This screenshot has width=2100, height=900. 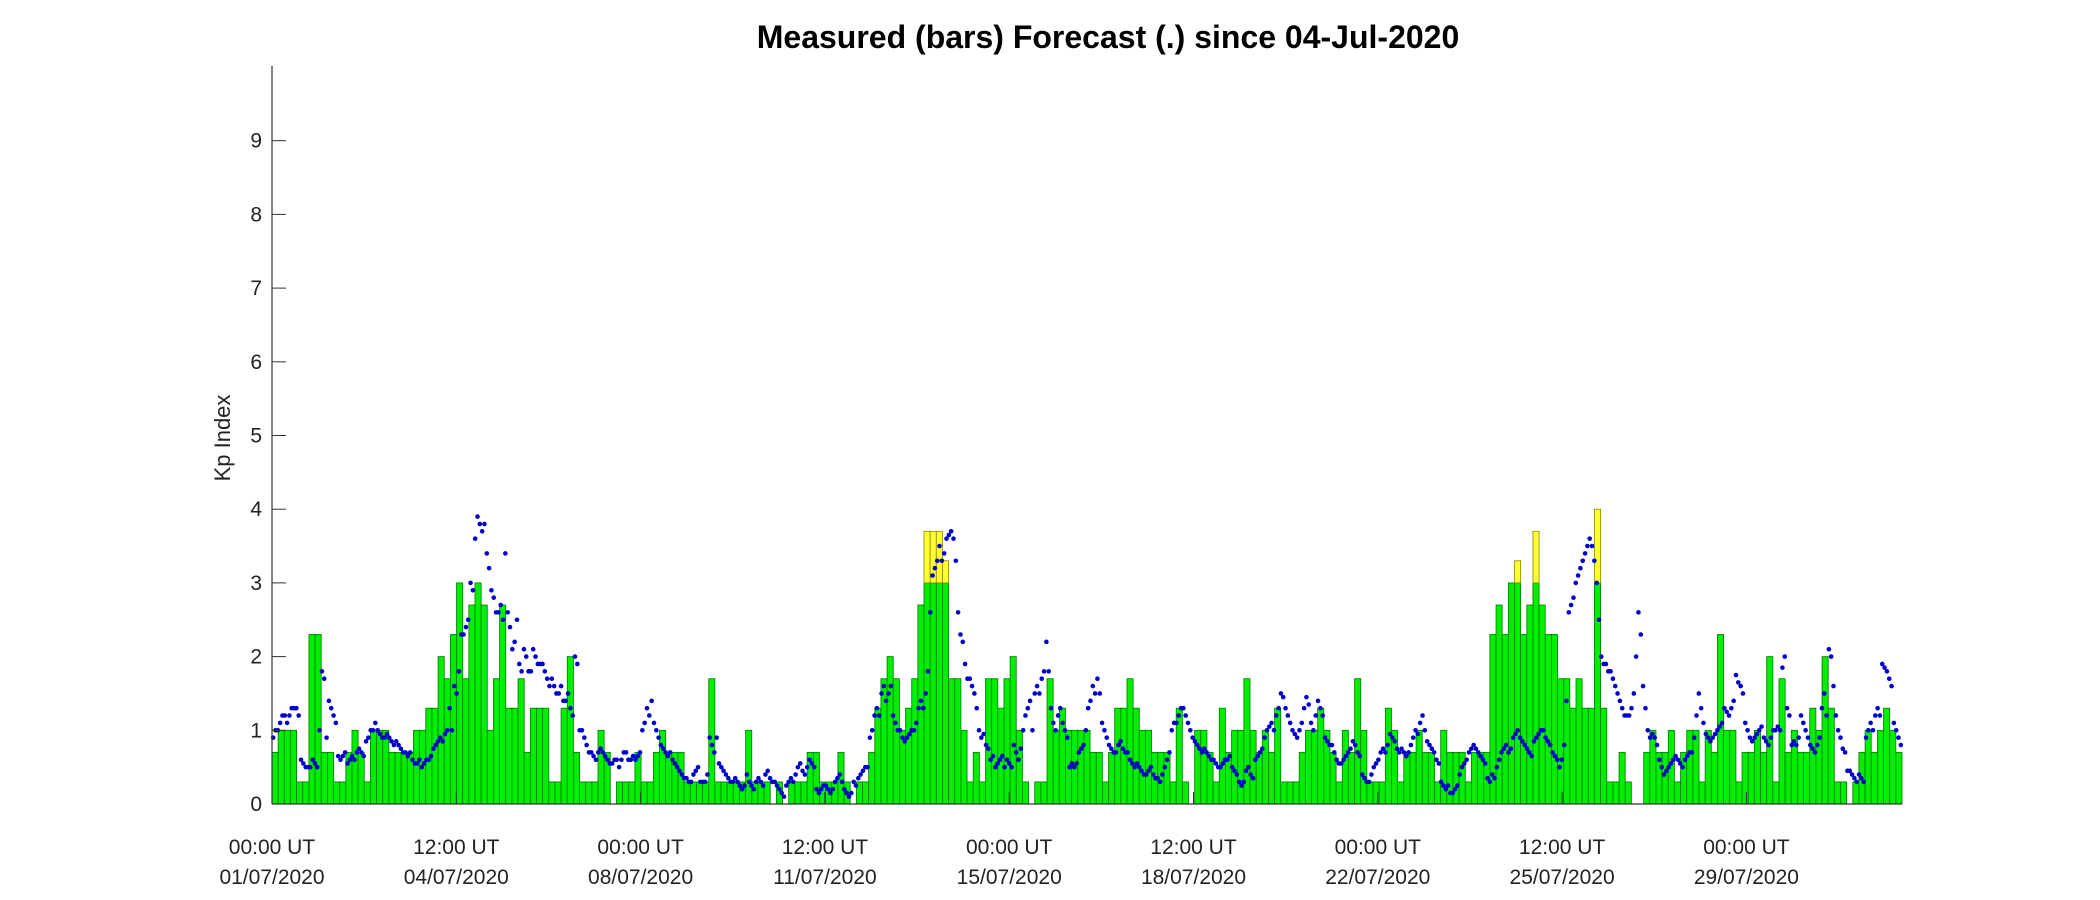 I want to click on measured-bar-elevated, so click(x=1518, y=572).